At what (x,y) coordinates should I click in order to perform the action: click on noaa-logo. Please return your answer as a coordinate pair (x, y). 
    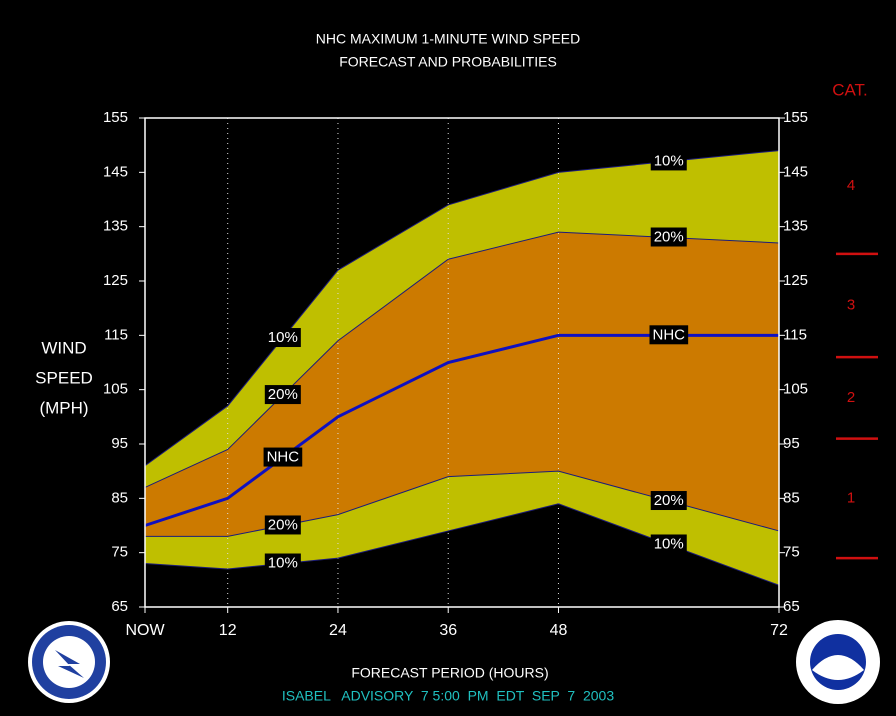
    Looking at the image, I should click on (838, 662).